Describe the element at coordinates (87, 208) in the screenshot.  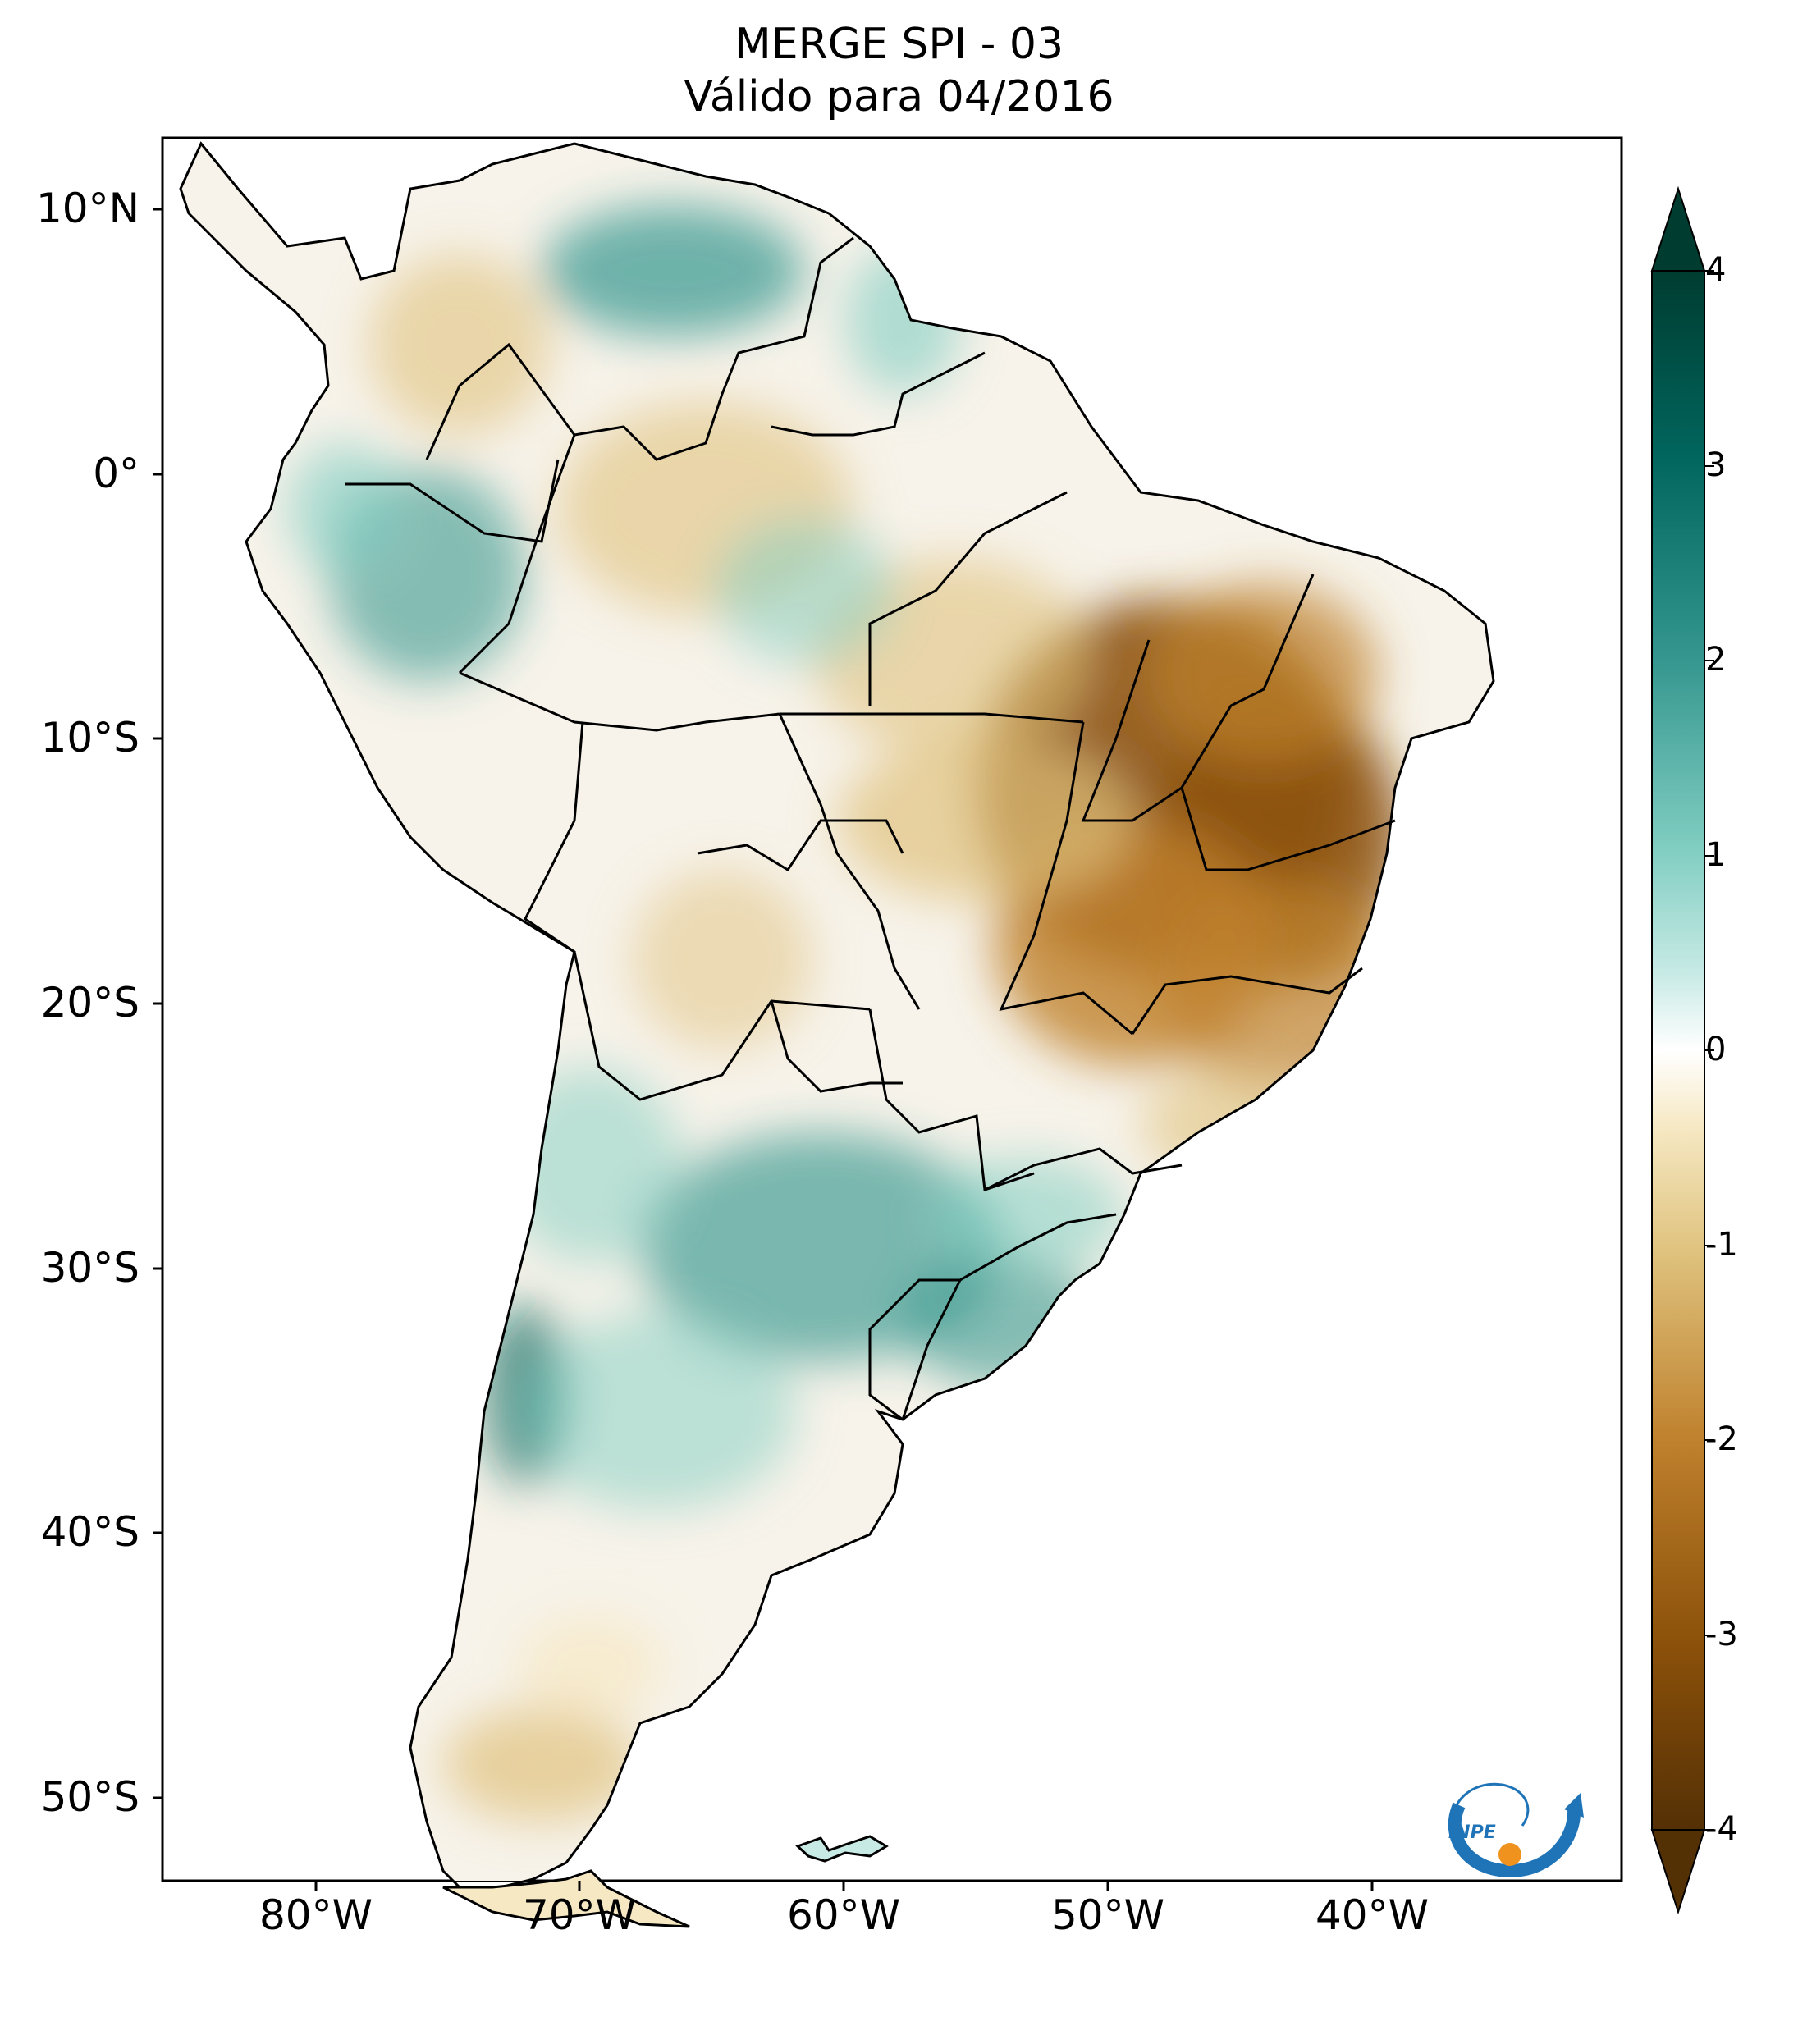
I see `lat-label-10n: 10°N` at that location.